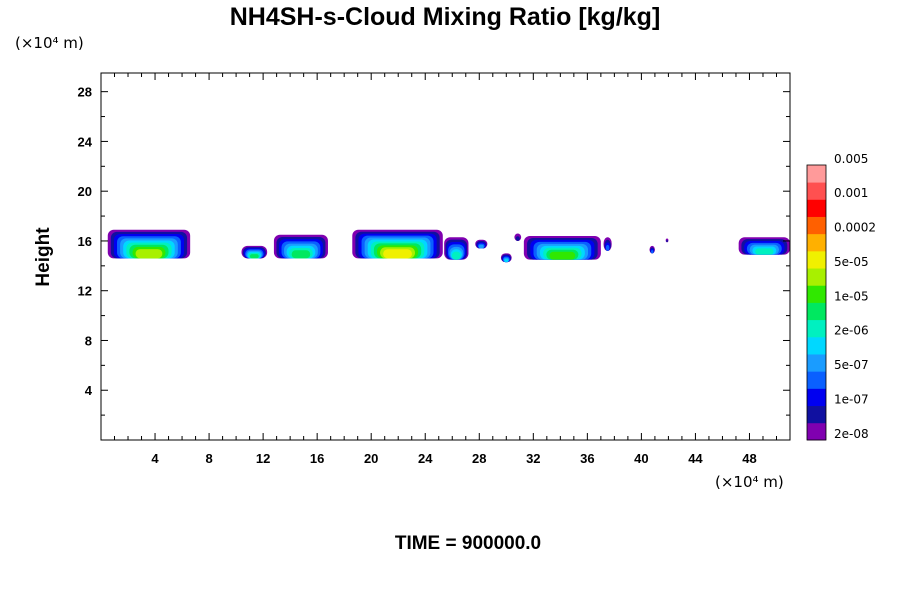 This screenshot has width=900, height=605. Describe the element at coordinates (85, 92) in the screenshot. I see `y-tick-label: 28` at that location.